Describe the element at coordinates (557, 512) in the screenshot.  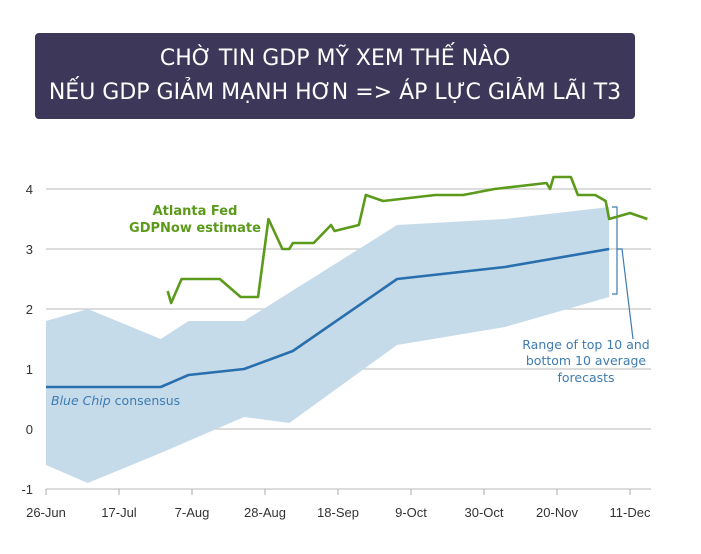
I see `x-tick-label: 20-Nov` at that location.